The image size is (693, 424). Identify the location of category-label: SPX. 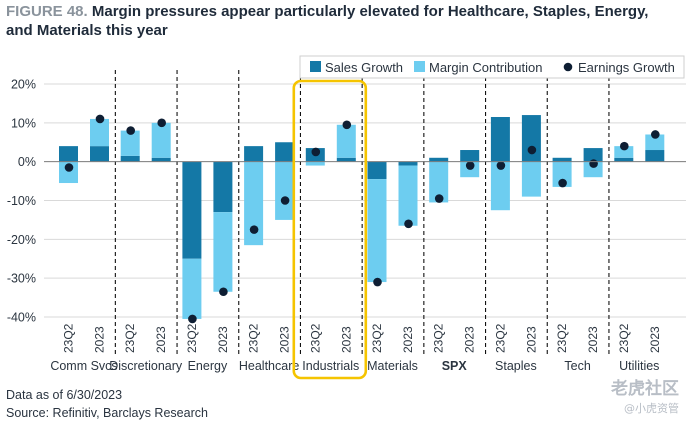
(455, 366).